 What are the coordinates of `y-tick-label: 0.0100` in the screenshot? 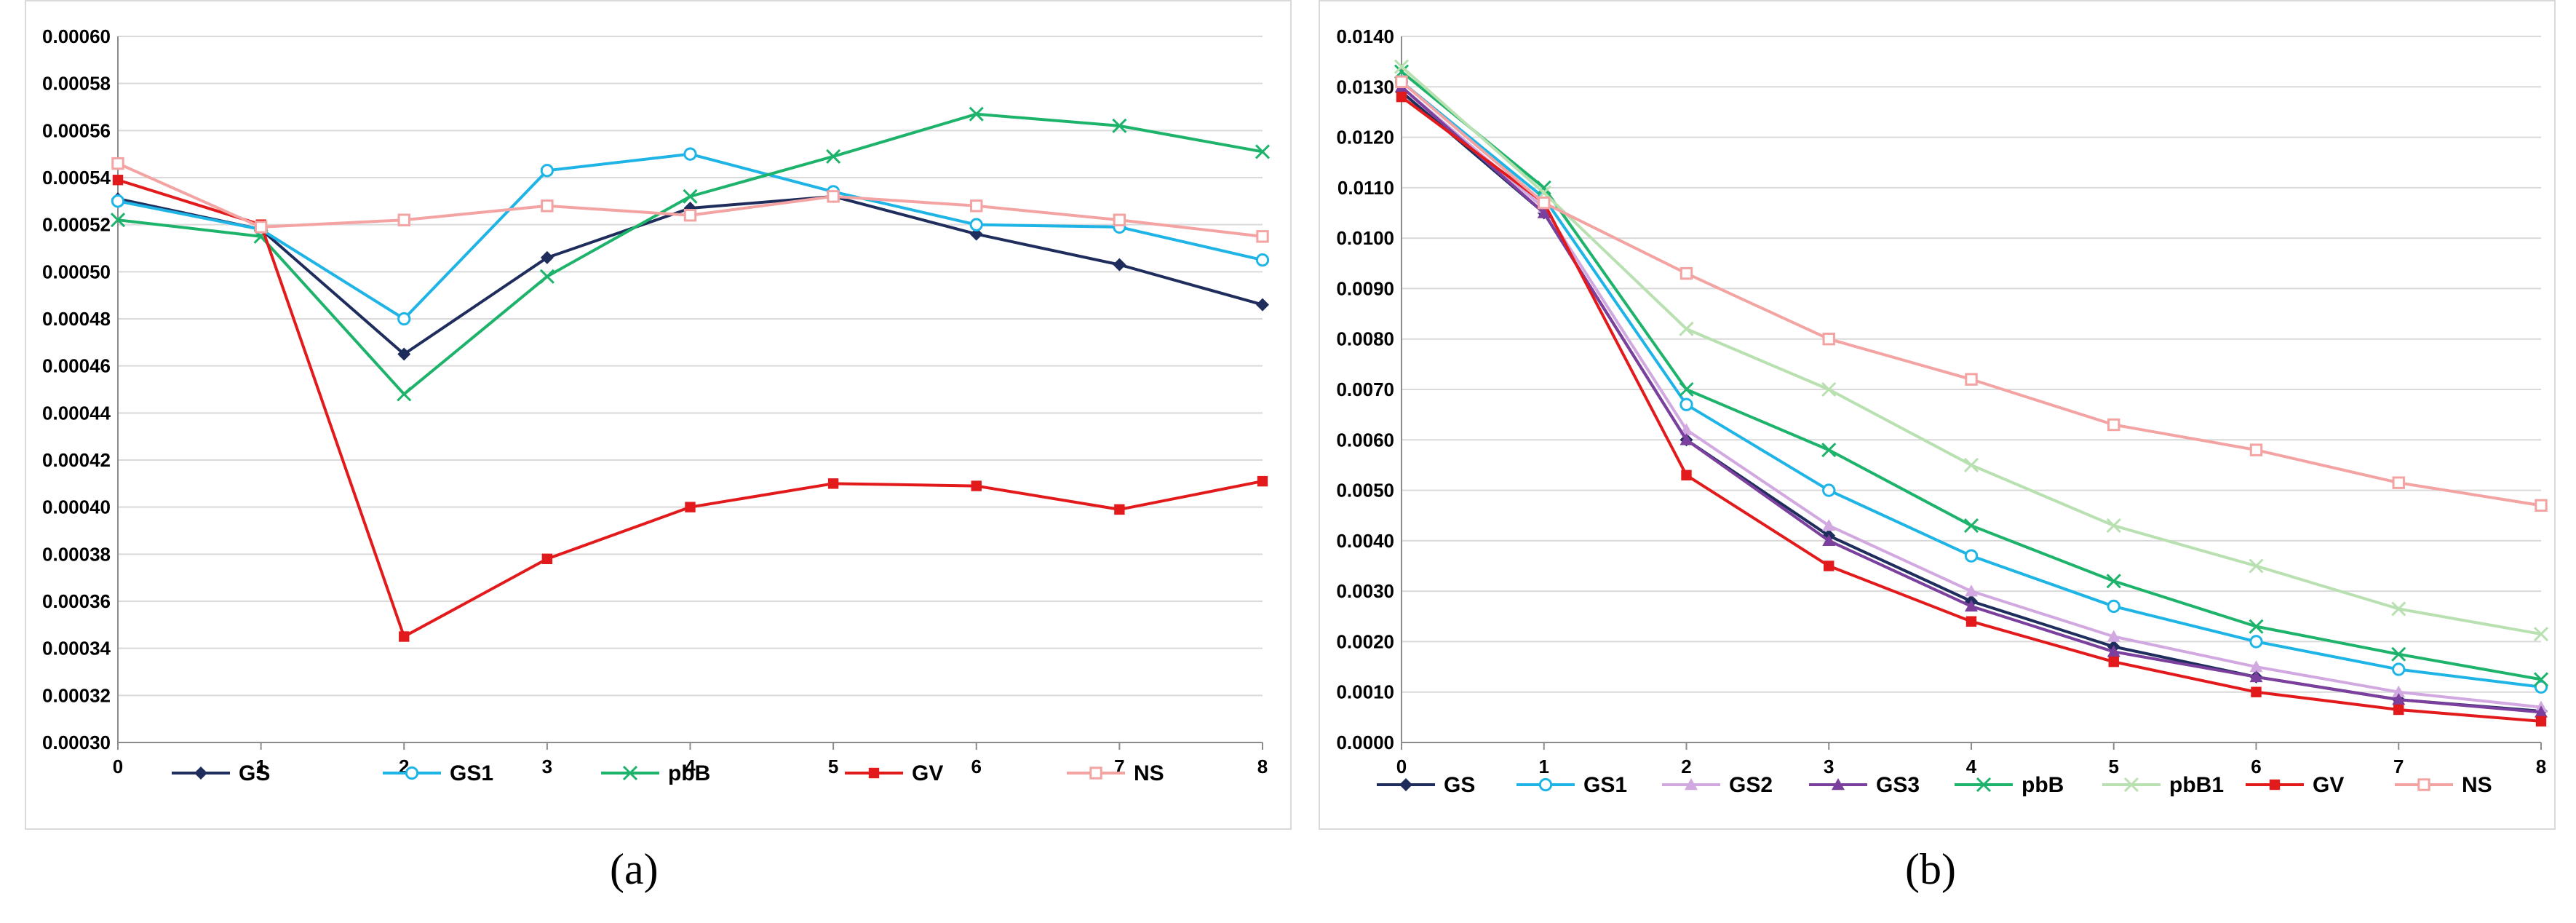 It's located at (1365, 238).